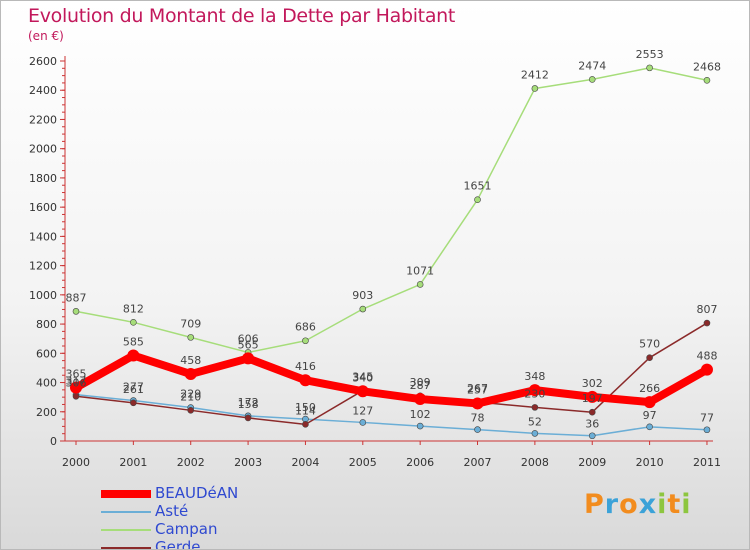 This screenshot has width=750, height=550. I want to click on data-label: 345, so click(362, 377).